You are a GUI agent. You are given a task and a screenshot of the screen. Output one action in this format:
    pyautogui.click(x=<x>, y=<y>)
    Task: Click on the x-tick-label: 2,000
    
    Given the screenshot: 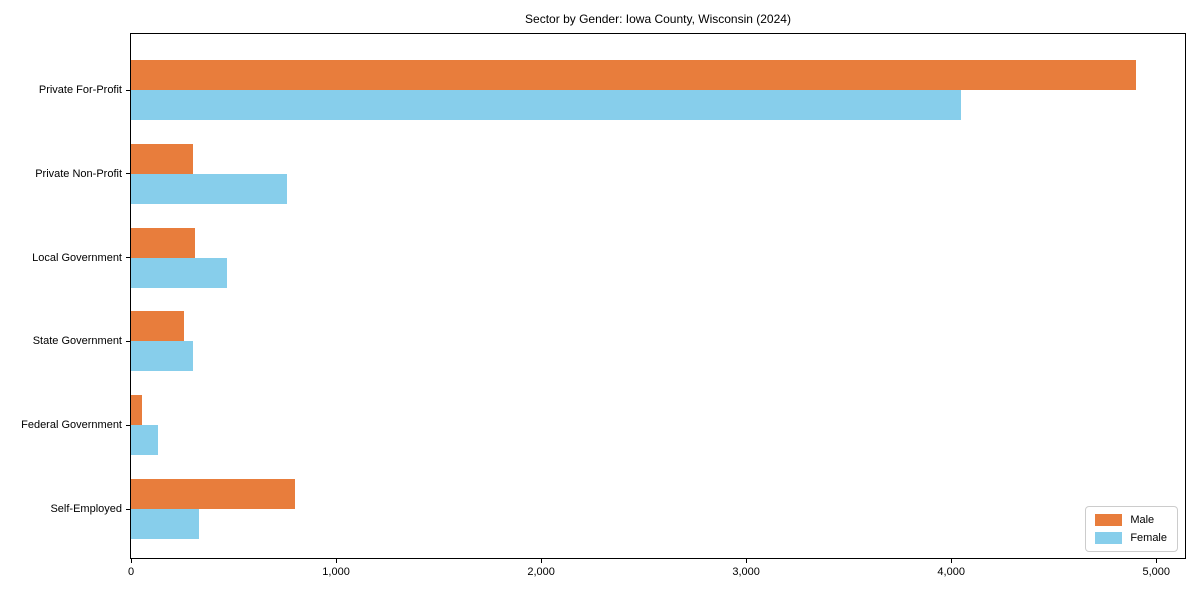 What is the action you would take?
    pyautogui.click(x=541, y=572)
    